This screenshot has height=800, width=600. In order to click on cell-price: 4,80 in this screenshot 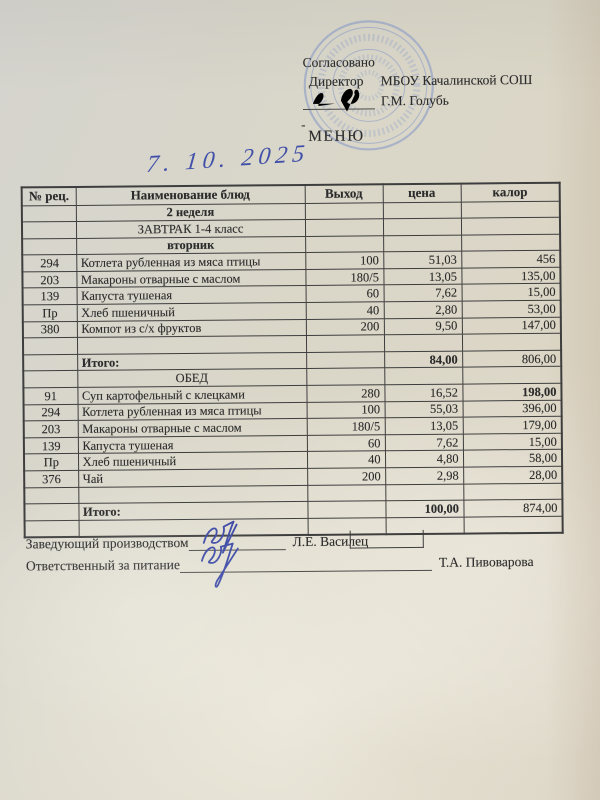, I will do `click(424, 459)`.